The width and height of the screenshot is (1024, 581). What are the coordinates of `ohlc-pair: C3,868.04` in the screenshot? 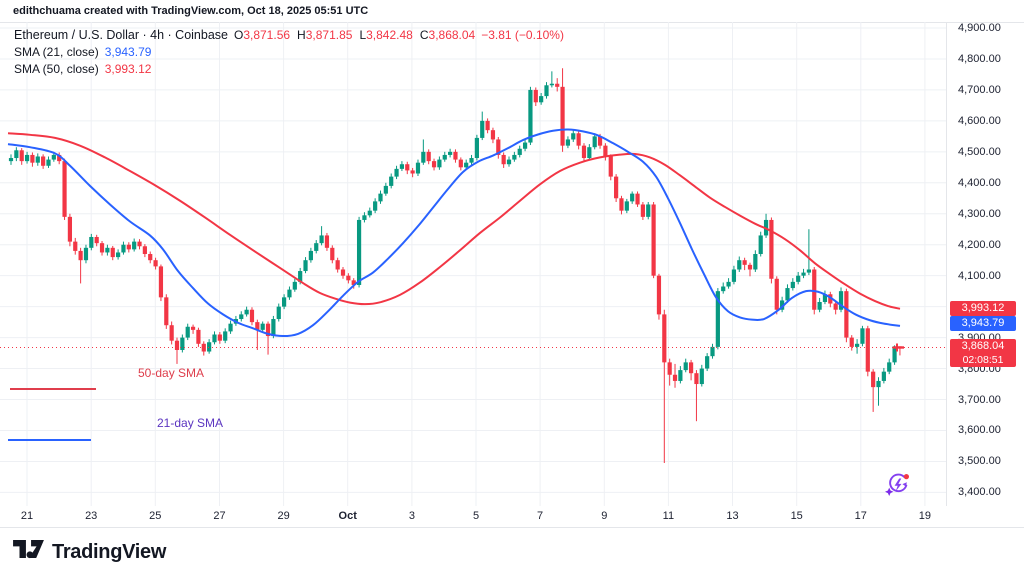 It's located at (447, 35).